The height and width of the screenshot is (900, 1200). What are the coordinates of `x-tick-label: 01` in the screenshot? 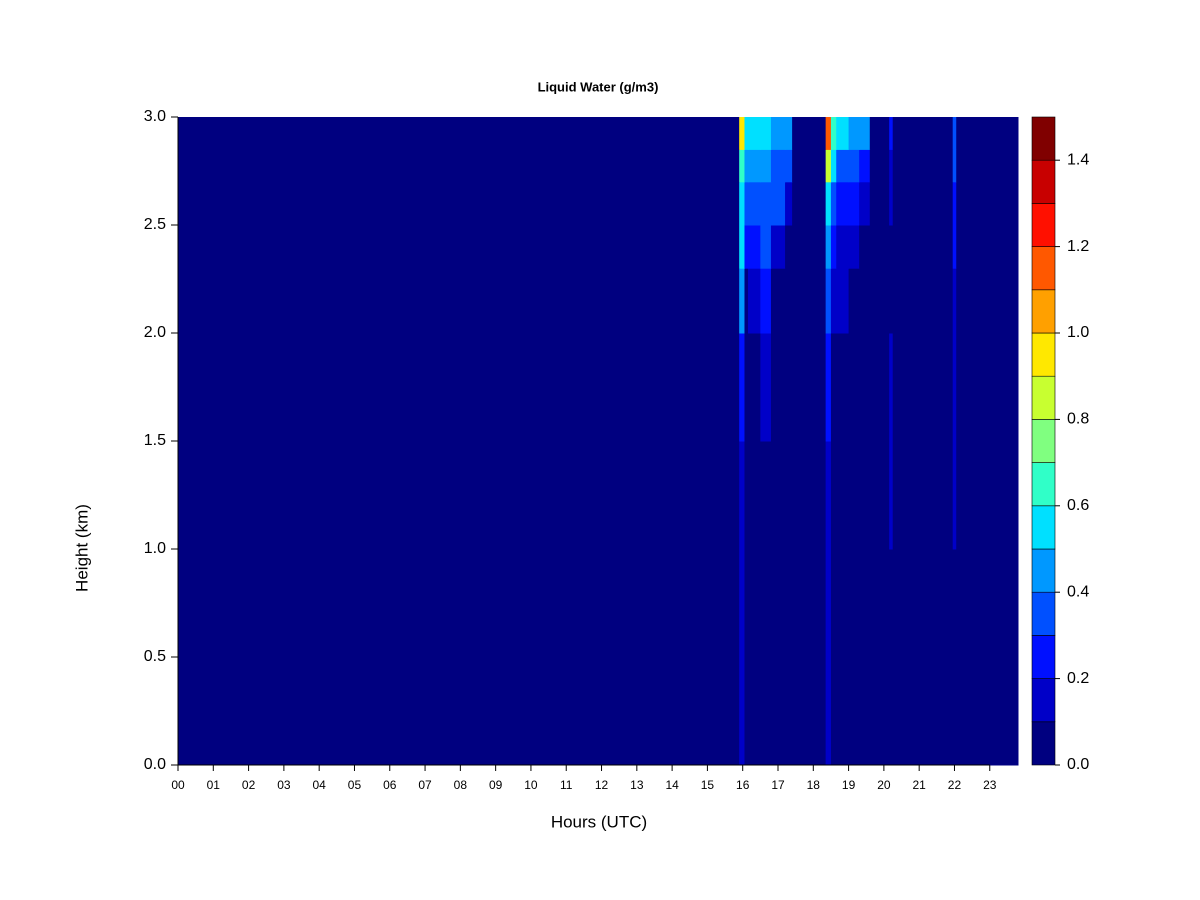 It's located at (214, 785).